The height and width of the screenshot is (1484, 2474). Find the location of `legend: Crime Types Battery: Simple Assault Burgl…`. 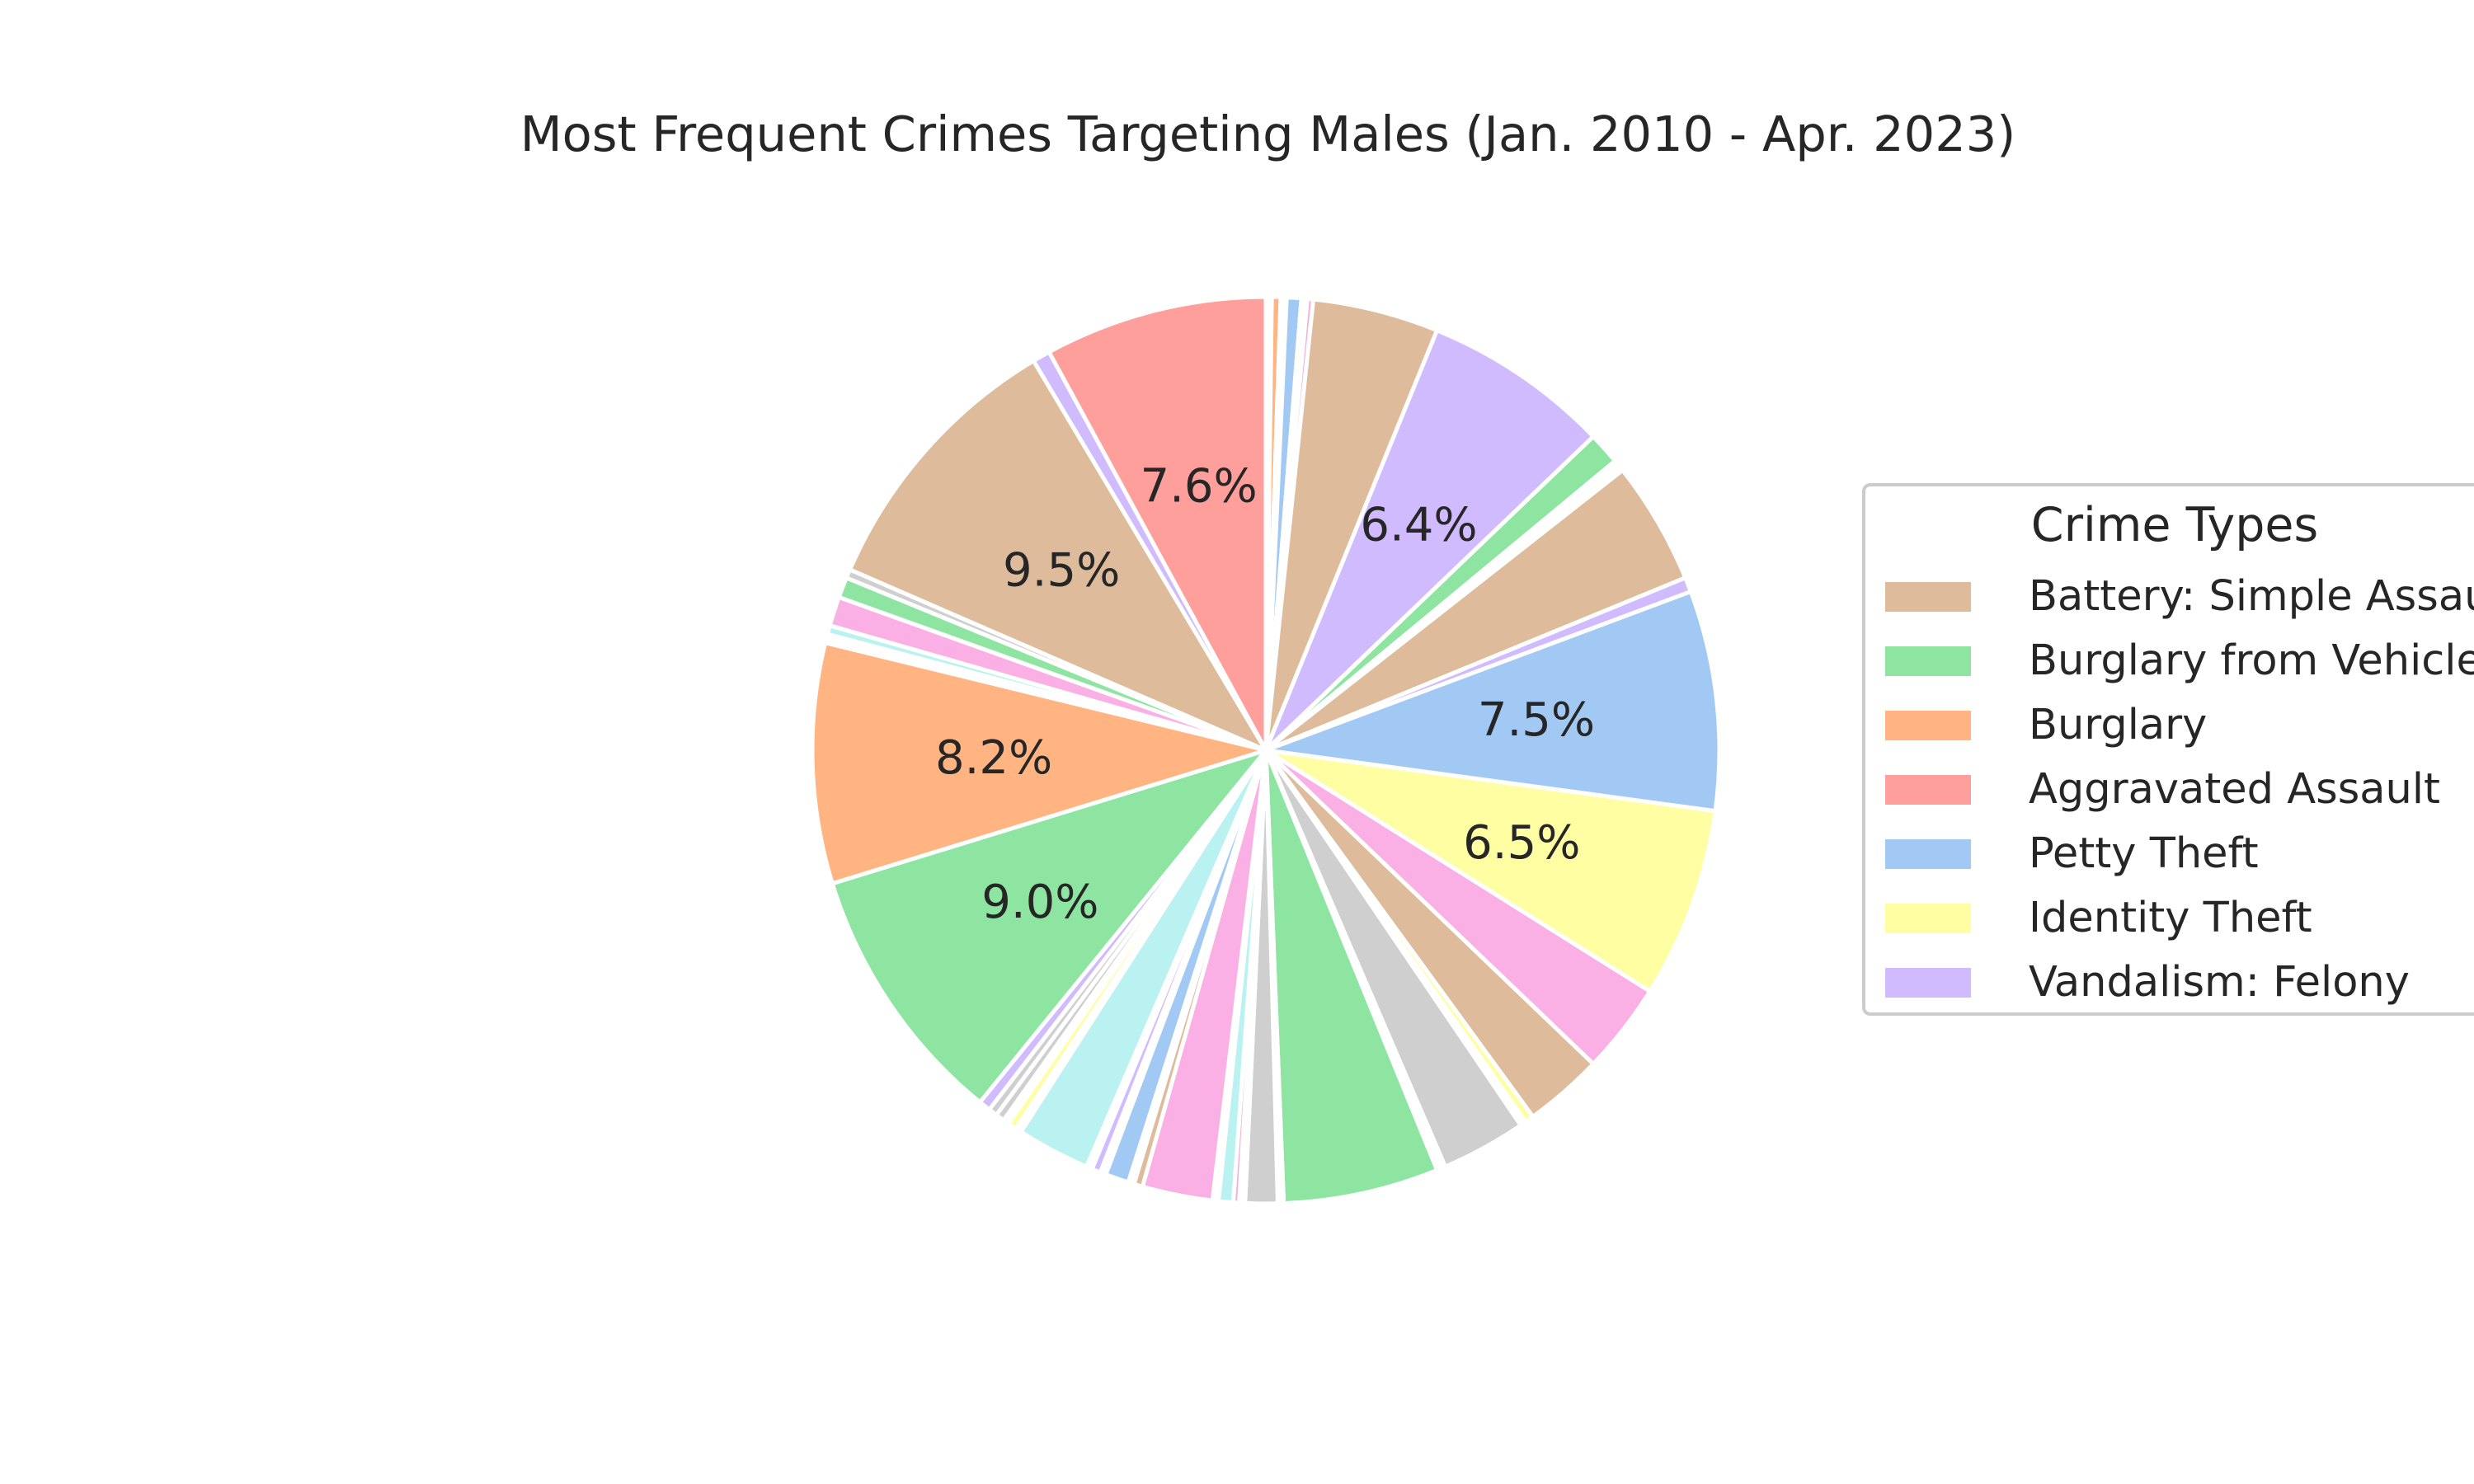

legend: Crime Types Battery: Simple Assault Burgl… is located at coordinates (2168, 749).